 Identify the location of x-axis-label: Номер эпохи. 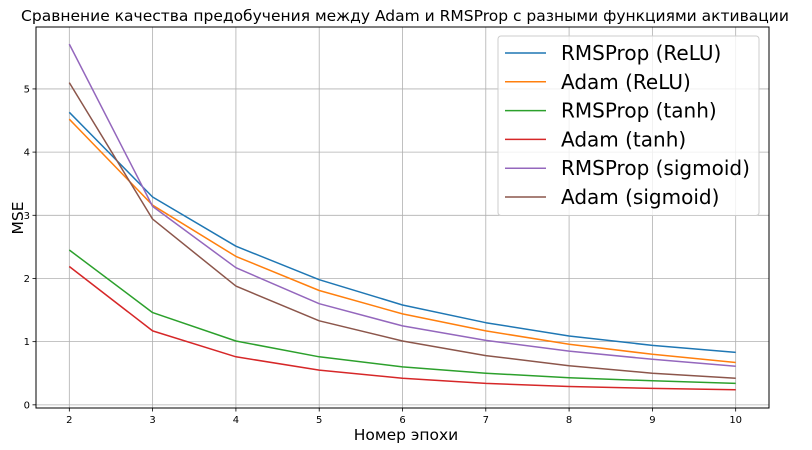
(406, 435).